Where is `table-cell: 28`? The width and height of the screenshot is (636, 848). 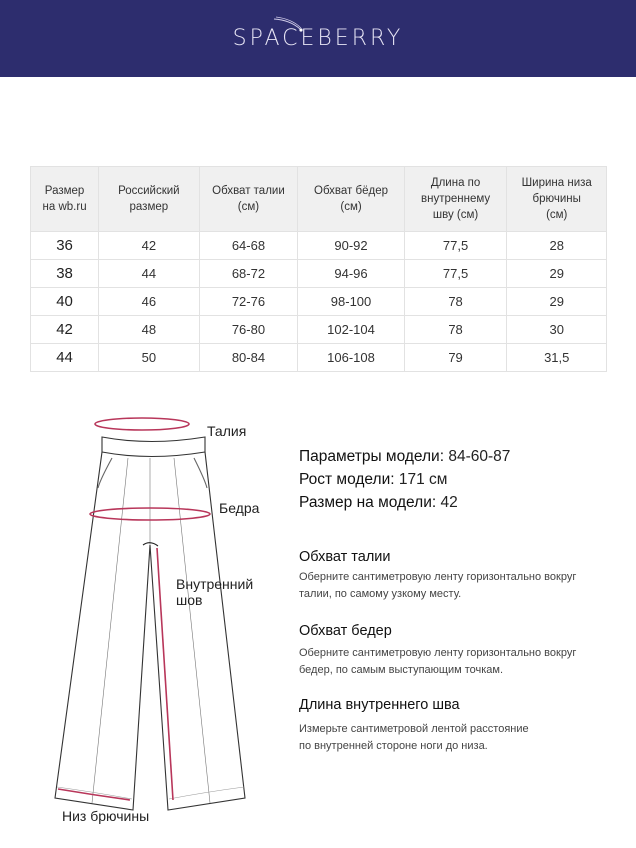
table-cell: 28 is located at coordinates (556, 245).